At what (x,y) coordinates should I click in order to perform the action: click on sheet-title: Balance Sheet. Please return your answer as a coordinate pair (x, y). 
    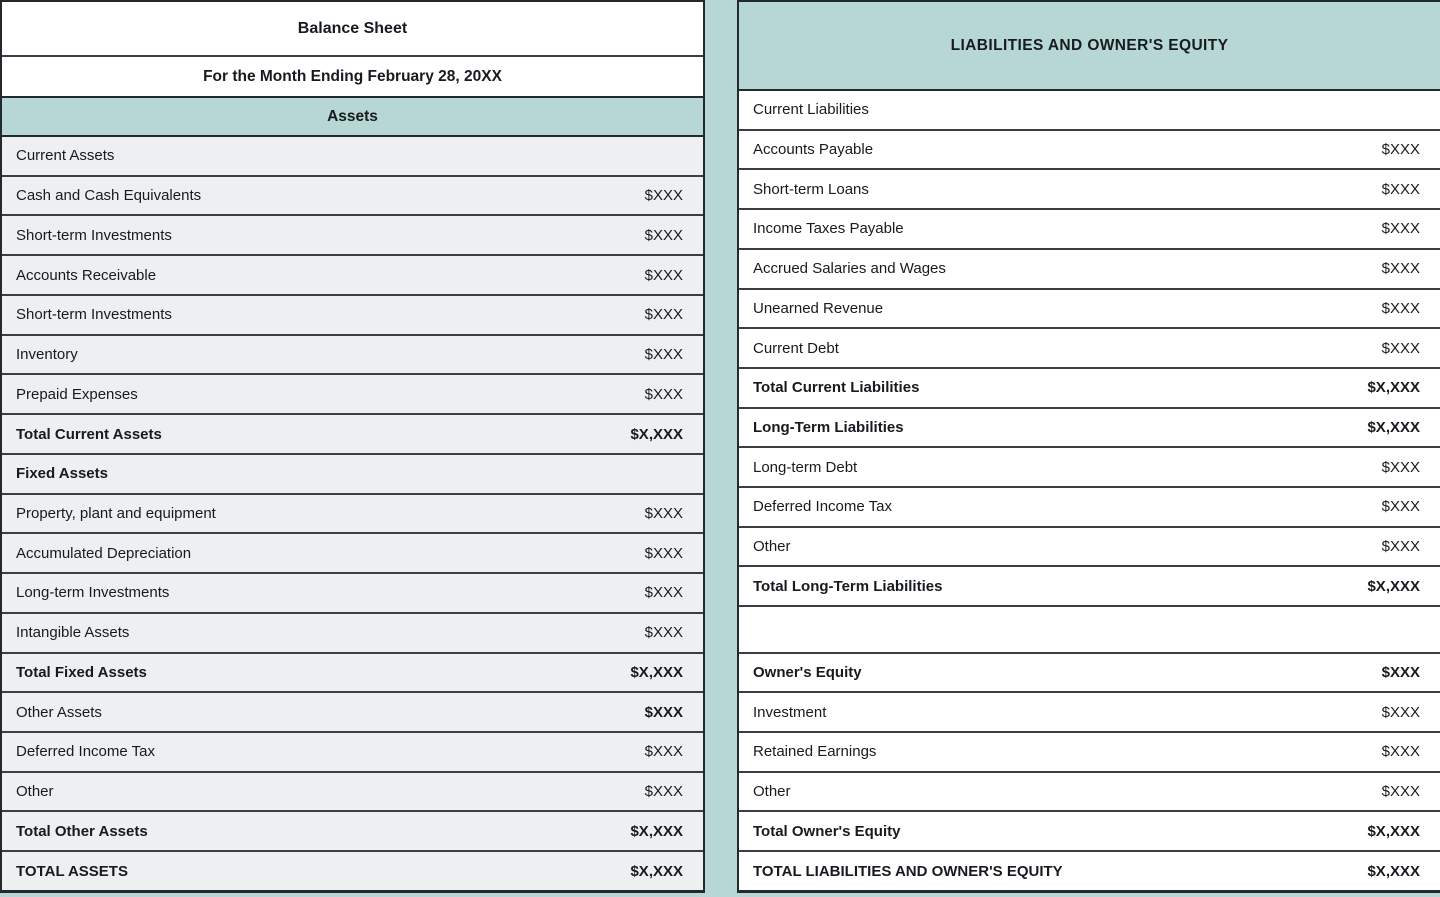
    Looking at the image, I should click on (352, 29).